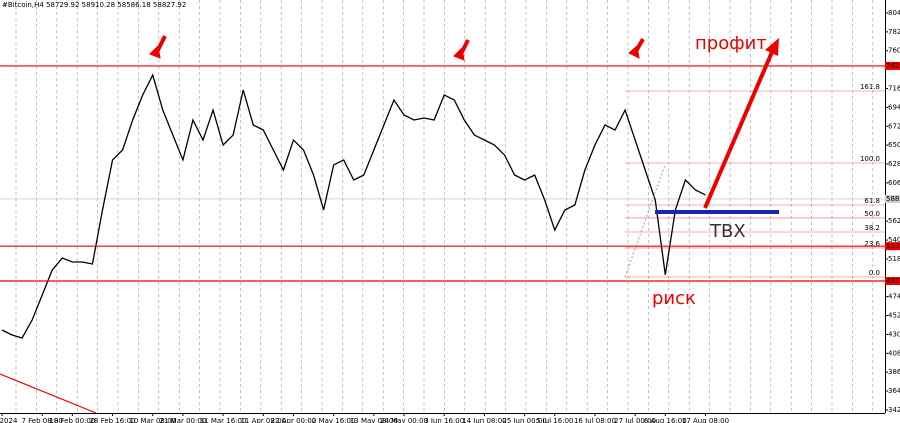  What do you see at coordinates (894, 372) in the screenshot?
I see `y-tick-label: 38671` at bounding box center [894, 372].